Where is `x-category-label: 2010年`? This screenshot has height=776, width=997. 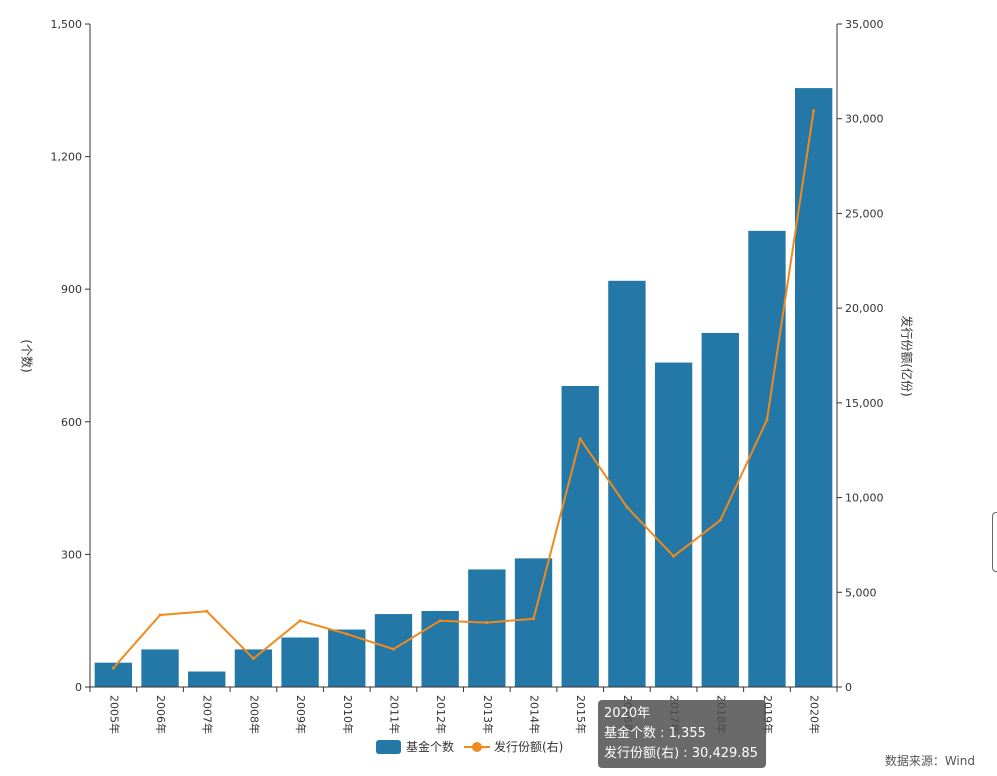 x-category-label: 2010年 is located at coordinates (348, 714).